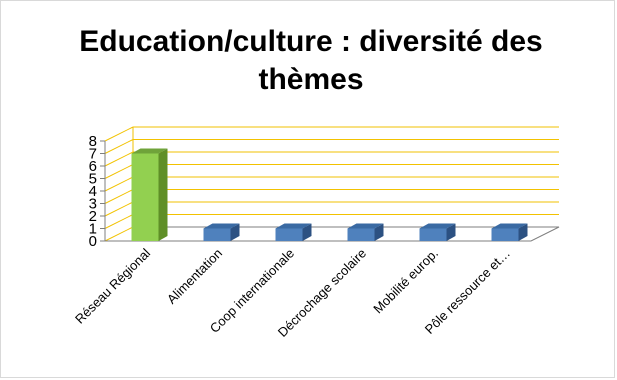  I want to click on x-category-label: Mobilité europ., so click(405, 281).